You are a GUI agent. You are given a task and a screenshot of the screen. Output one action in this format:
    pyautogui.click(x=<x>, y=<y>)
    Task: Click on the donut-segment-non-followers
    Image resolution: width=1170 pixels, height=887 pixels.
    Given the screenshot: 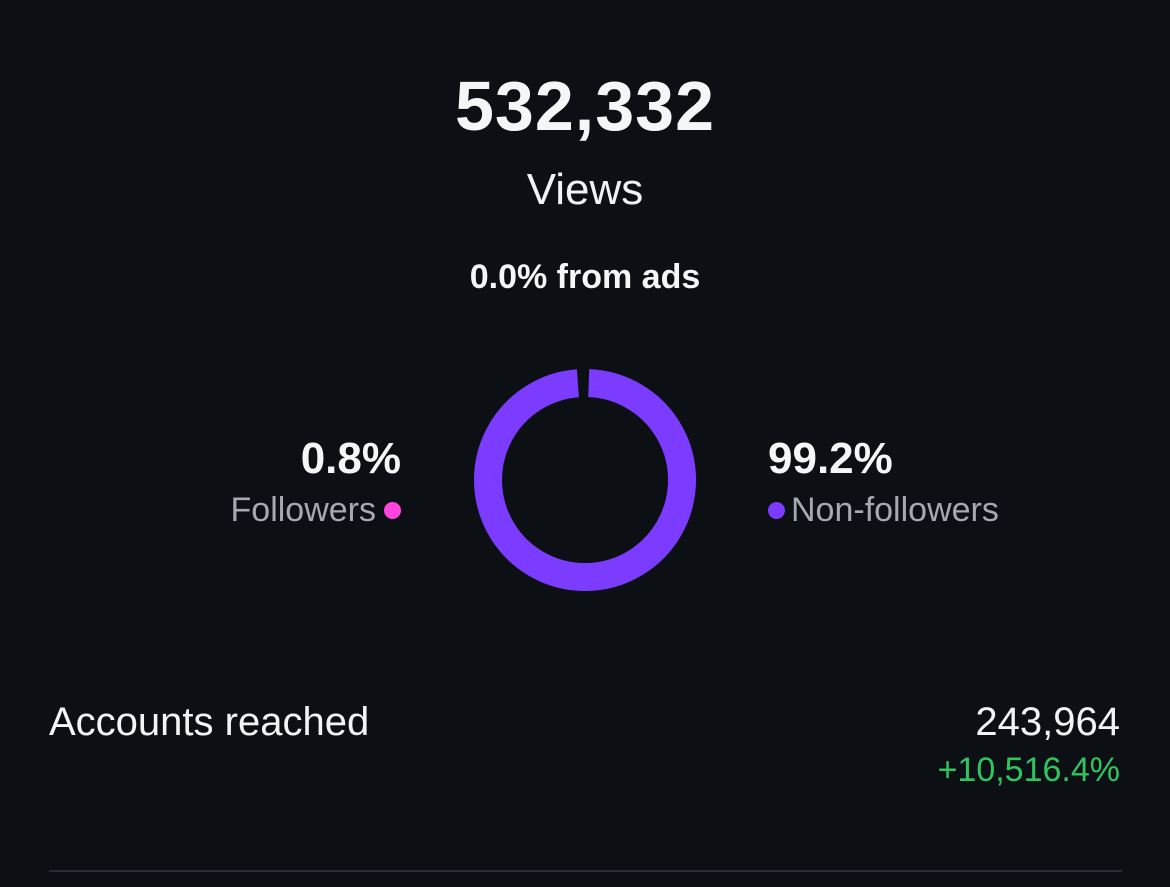 What is the action you would take?
    pyautogui.click(x=585, y=480)
    